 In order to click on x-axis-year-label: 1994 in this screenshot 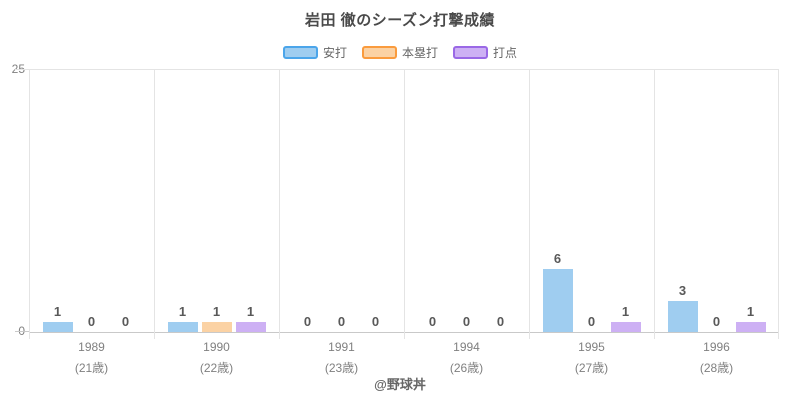, I will do `click(466, 347)`.